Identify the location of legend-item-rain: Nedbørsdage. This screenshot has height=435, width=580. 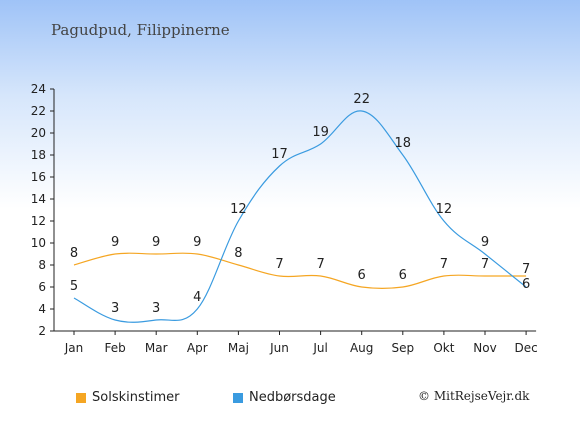
(284, 397).